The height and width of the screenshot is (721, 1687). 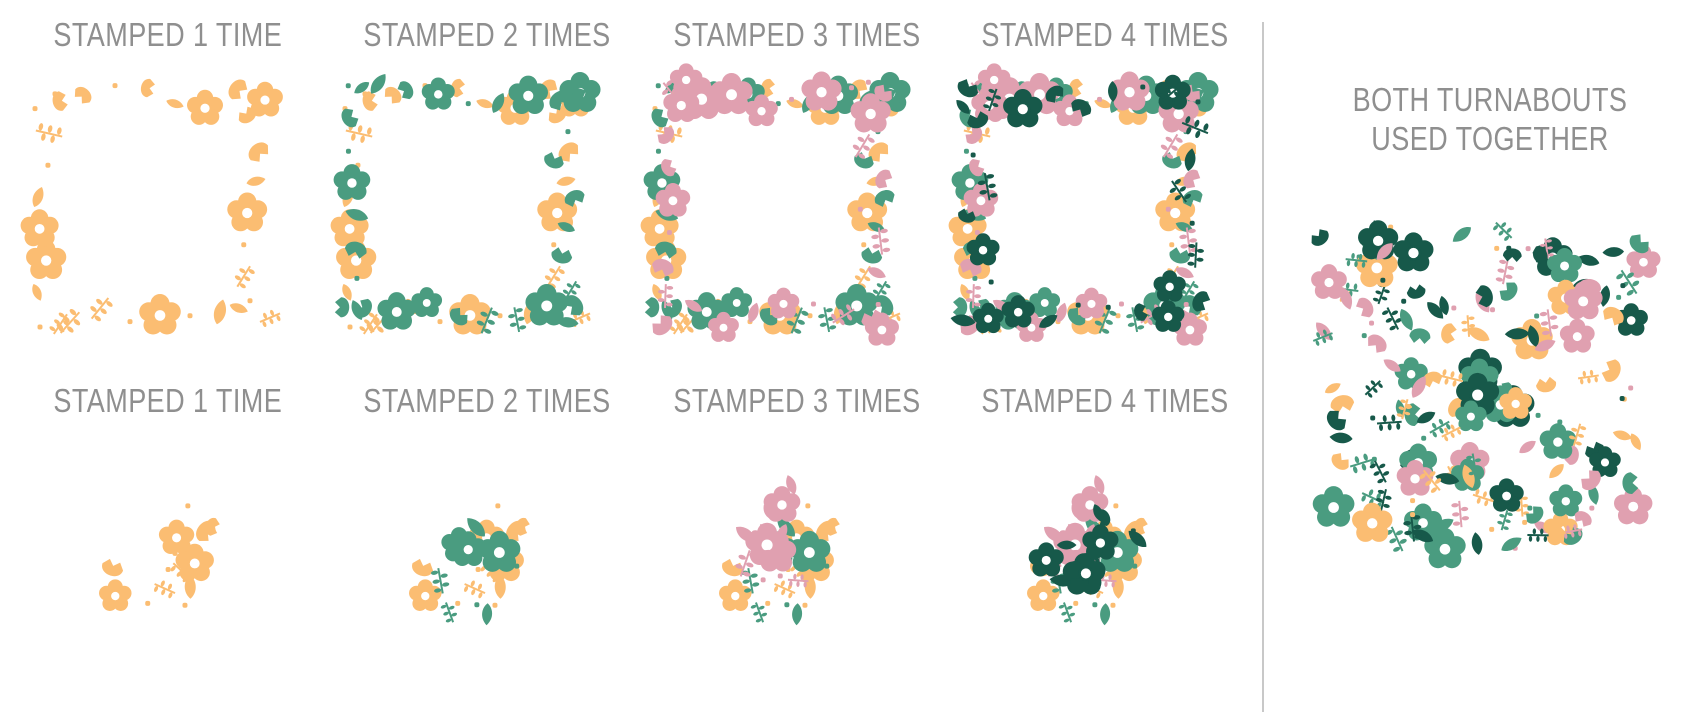 What do you see at coordinates (1490, 99) in the screenshot?
I see `combined-title-line1: BOTH TURNABOUTS` at bounding box center [1490, 99].